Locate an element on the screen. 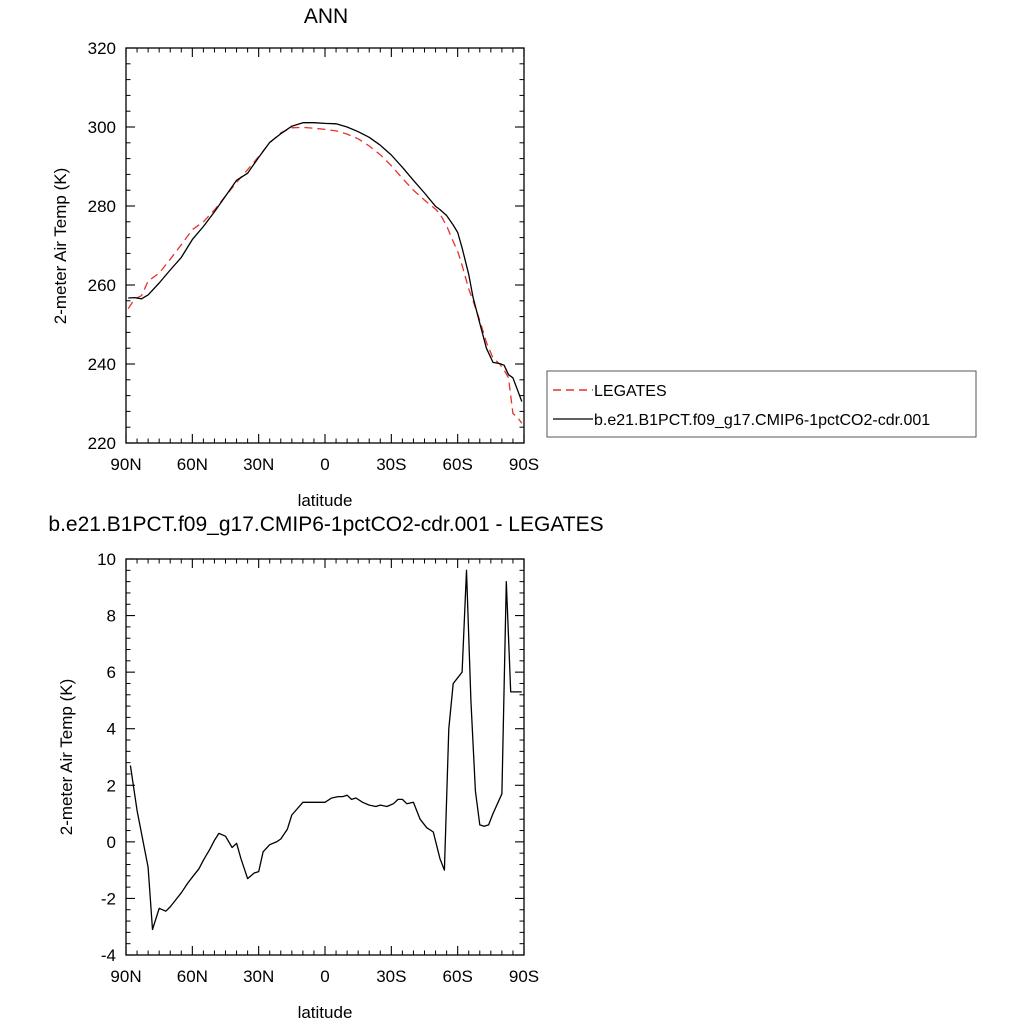 The width and height of the screenshot is (1024, 1024). y-tick-label: -4 is located at coordinates (108, 955).